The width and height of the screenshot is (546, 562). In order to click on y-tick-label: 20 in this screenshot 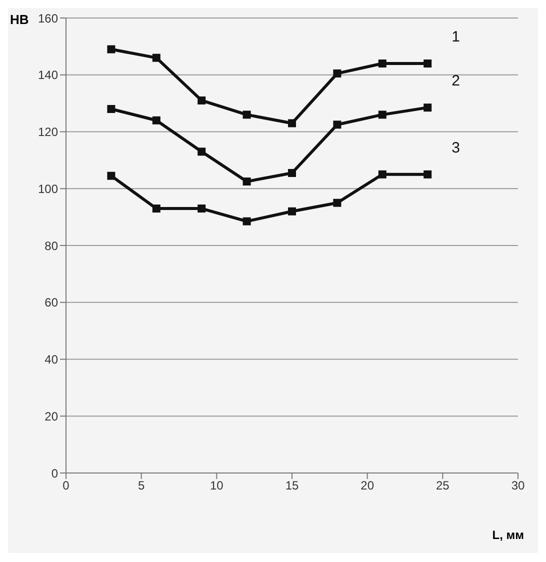, I will do `click(51, 416)`.